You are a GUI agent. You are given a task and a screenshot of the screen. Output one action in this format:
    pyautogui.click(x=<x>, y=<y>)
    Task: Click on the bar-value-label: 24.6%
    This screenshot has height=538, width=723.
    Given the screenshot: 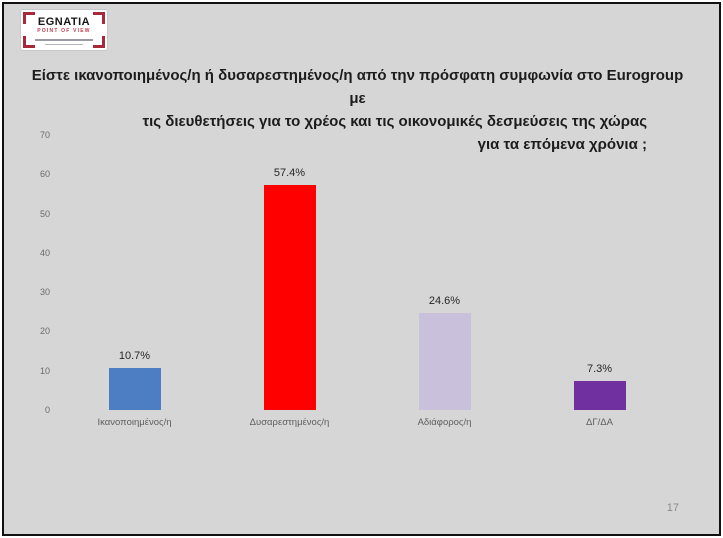 What is the action you would take?
    pyautogui.click(x=444, y=301)
    